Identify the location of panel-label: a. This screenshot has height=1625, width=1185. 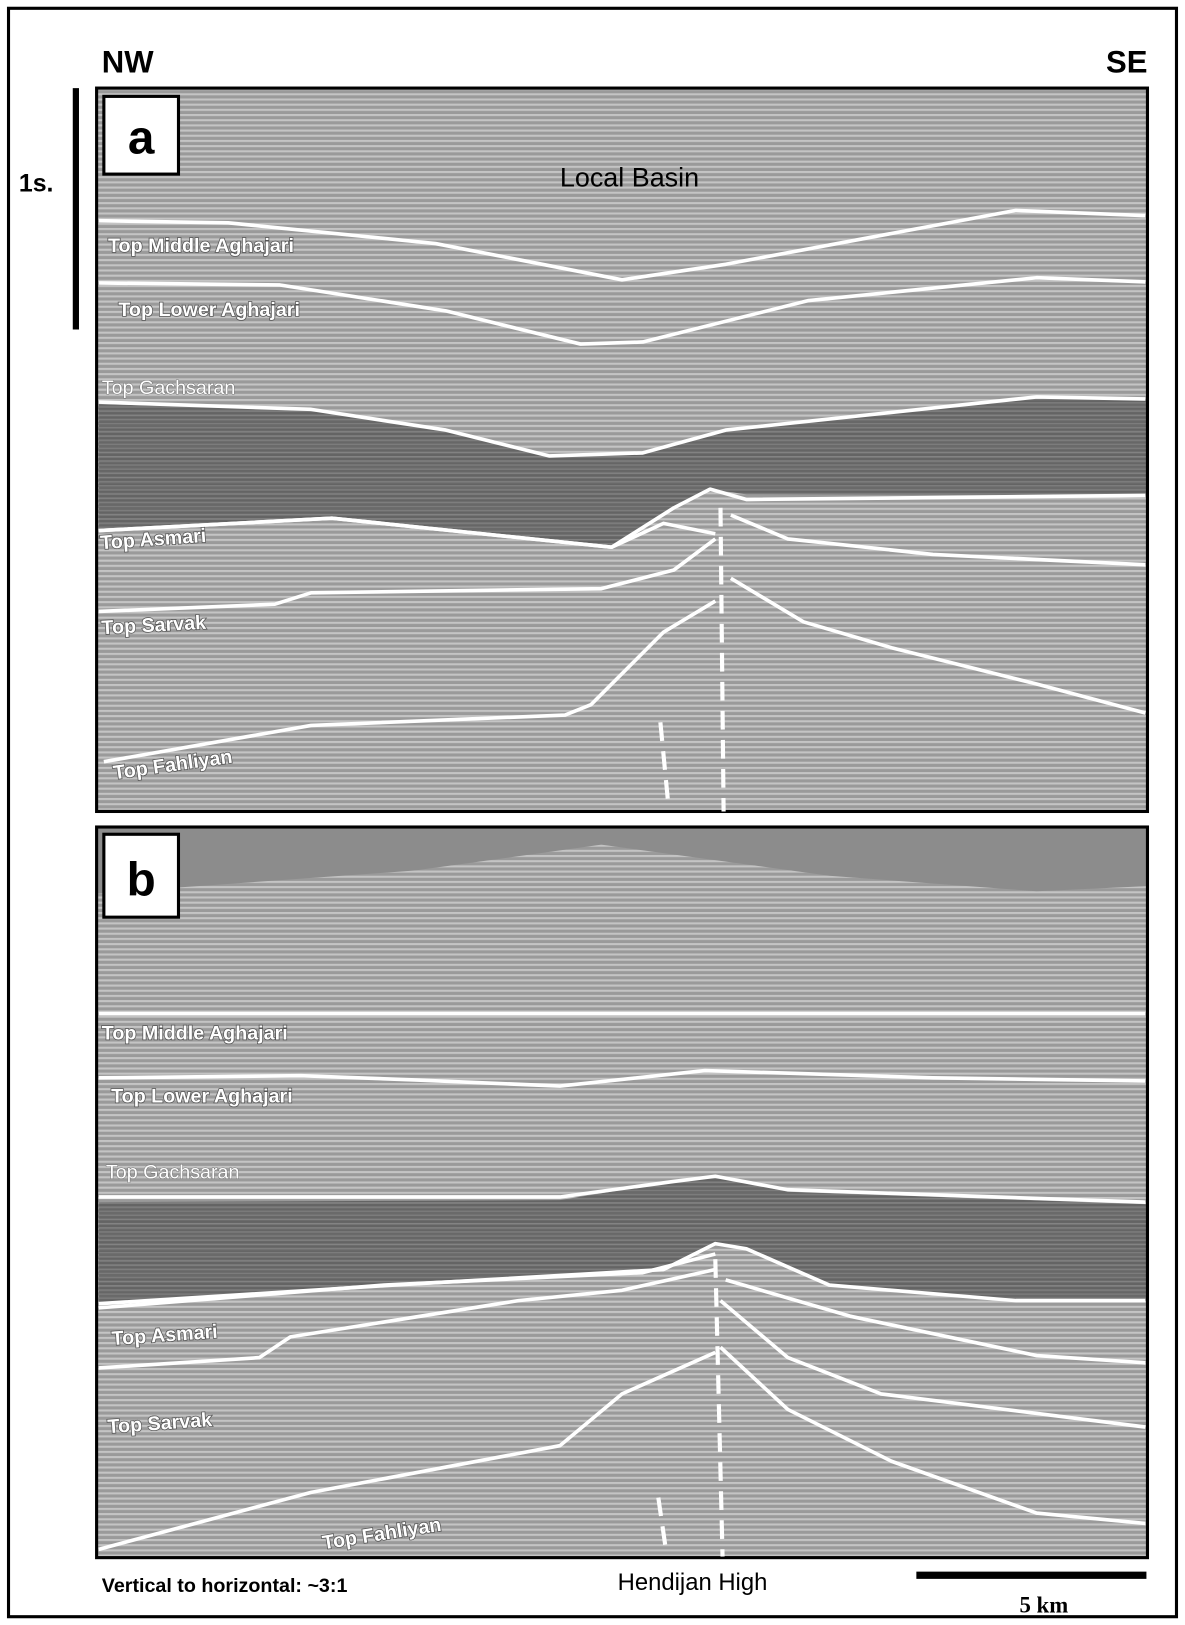
(141, 137).